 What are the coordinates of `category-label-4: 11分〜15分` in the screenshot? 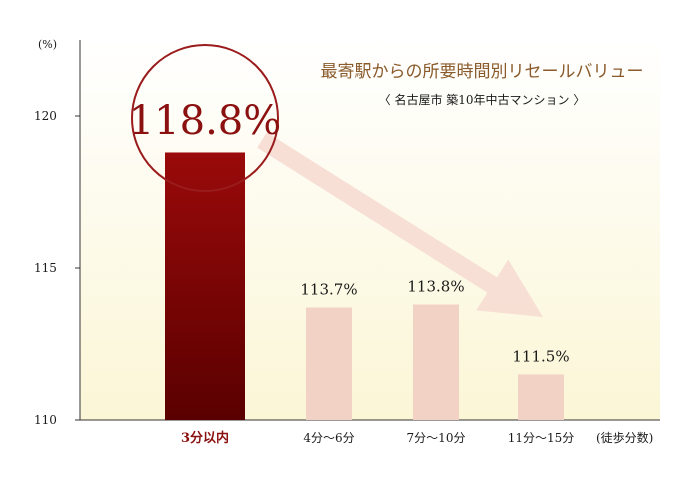 It's located at (541, 438).